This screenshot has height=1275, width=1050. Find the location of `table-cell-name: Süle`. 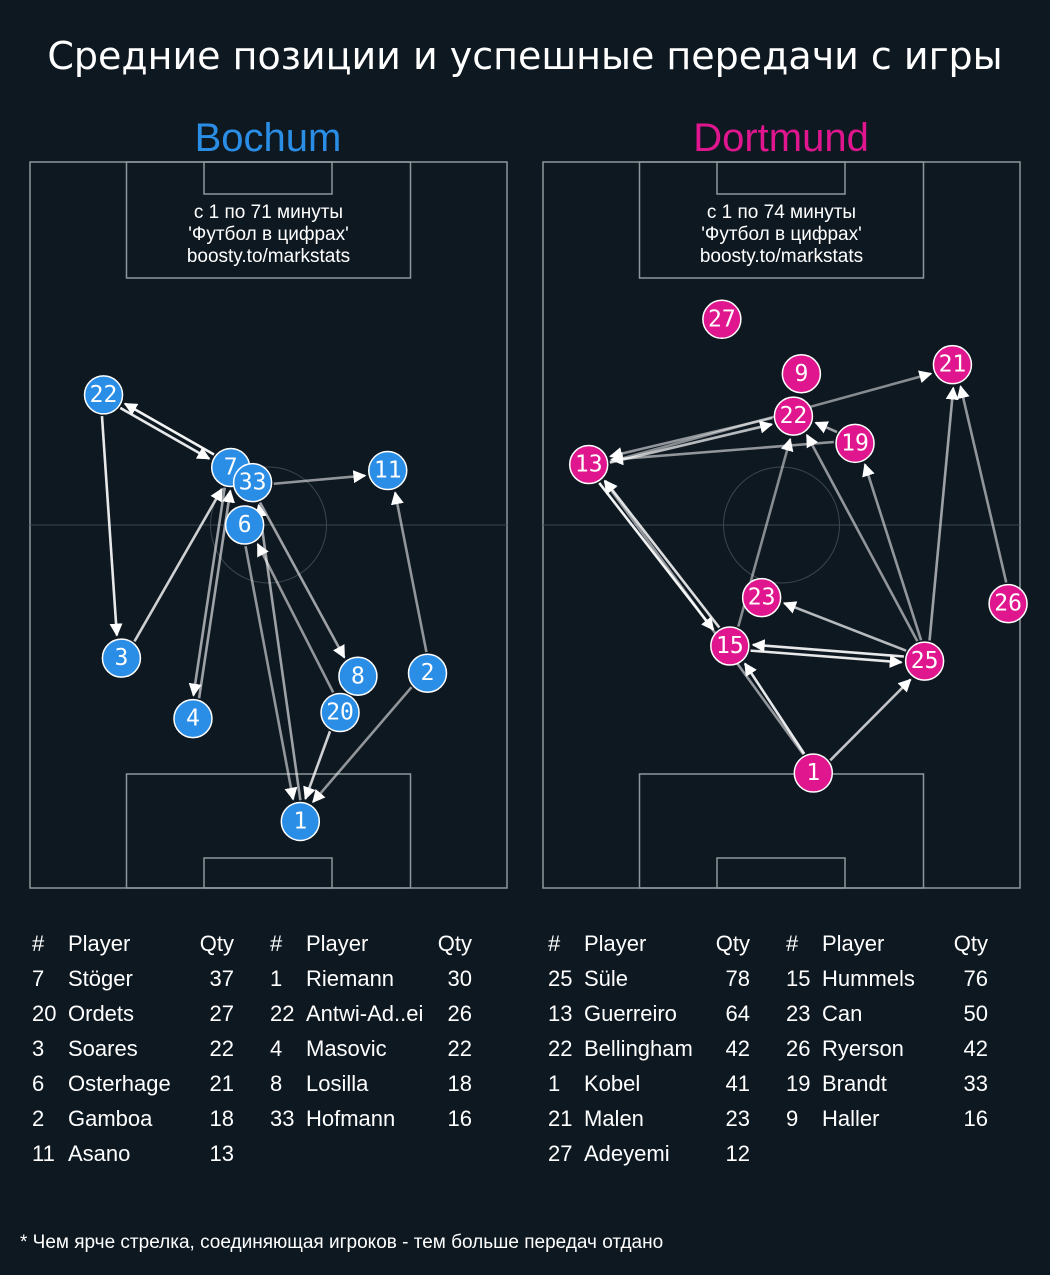

table-cell-name: Süle is located at coordinates (606, 978).